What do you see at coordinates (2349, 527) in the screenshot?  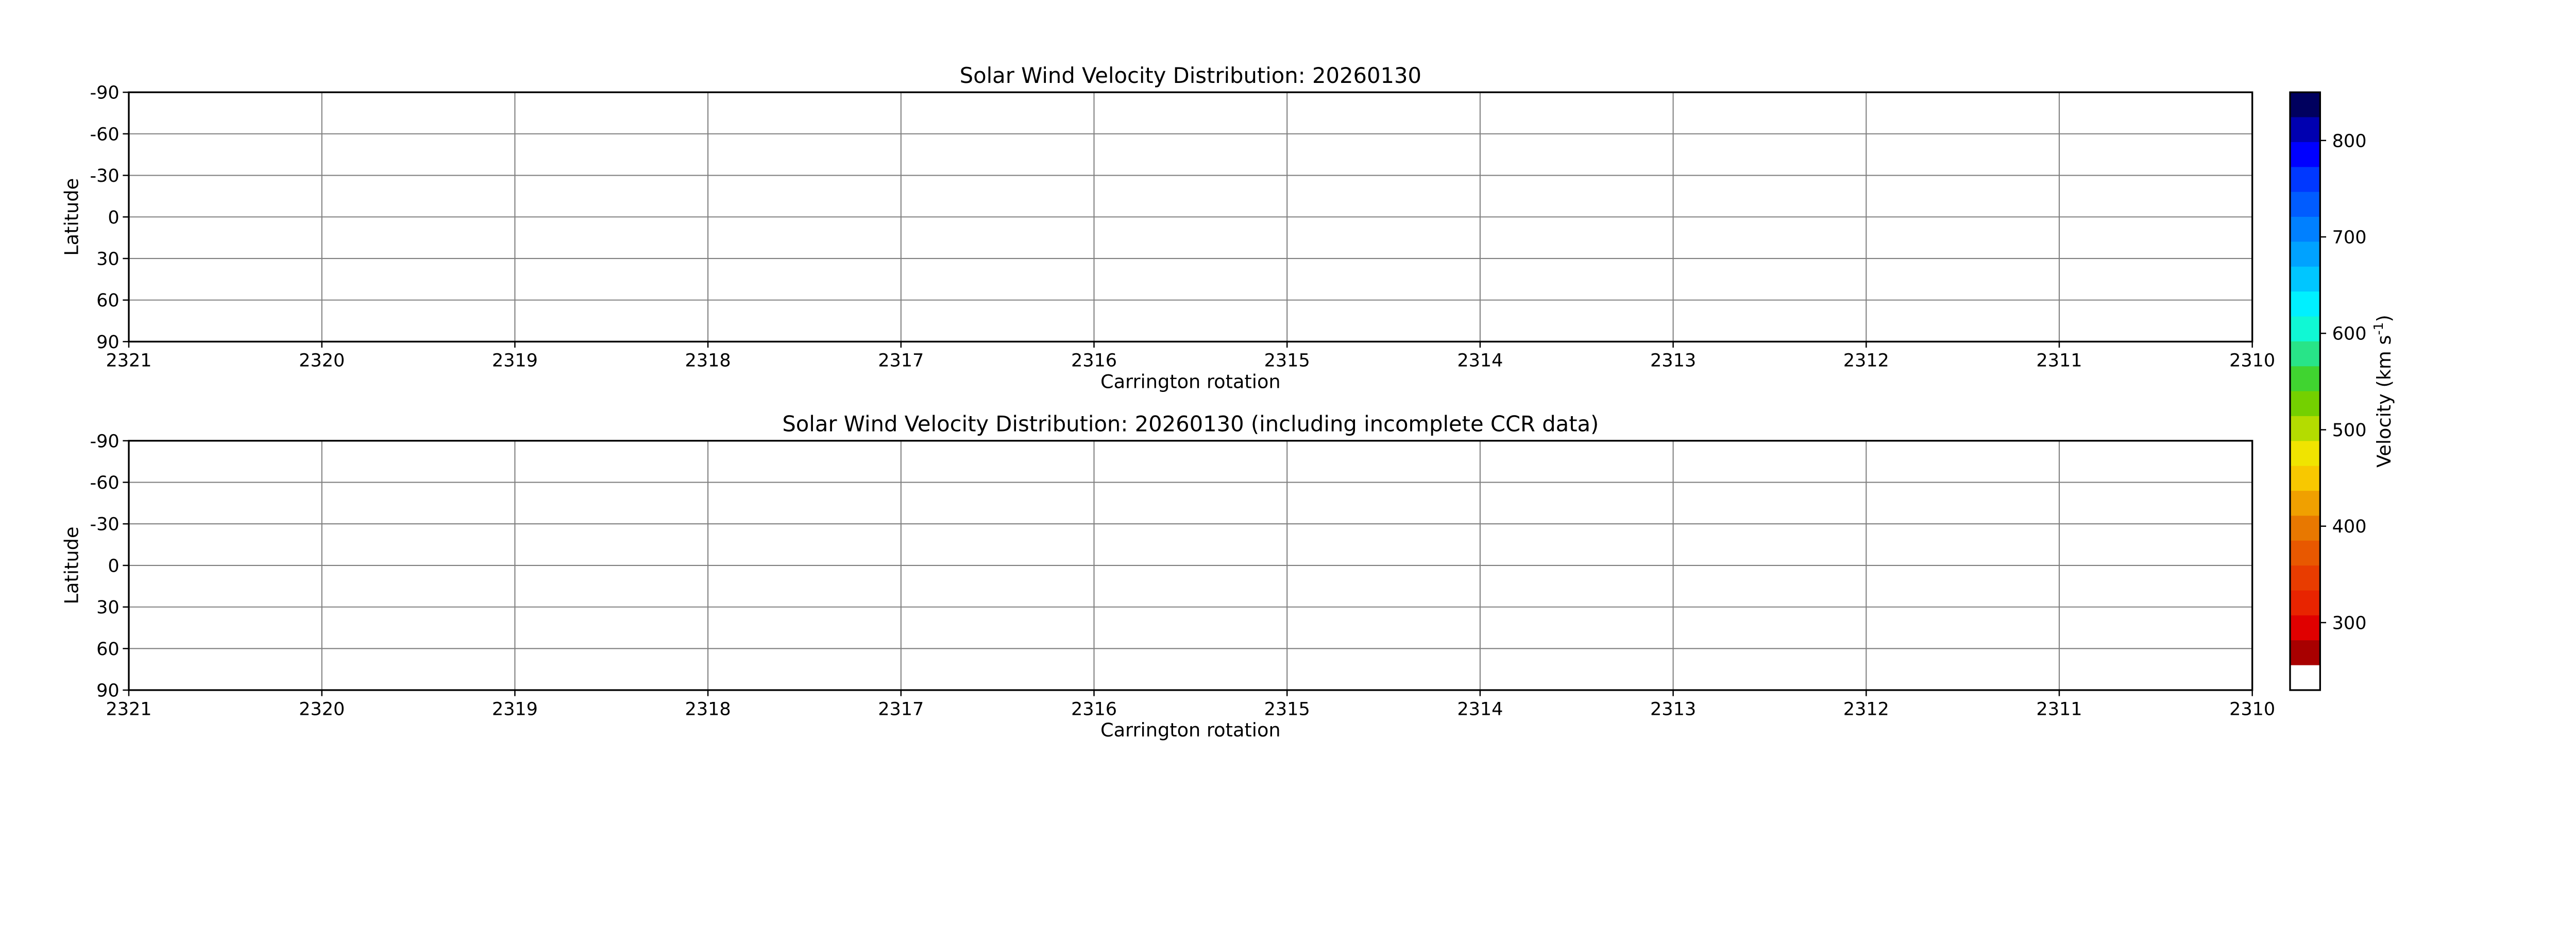 I see `colorbar-tick-label: 400` at bounding box center [2349, 527].